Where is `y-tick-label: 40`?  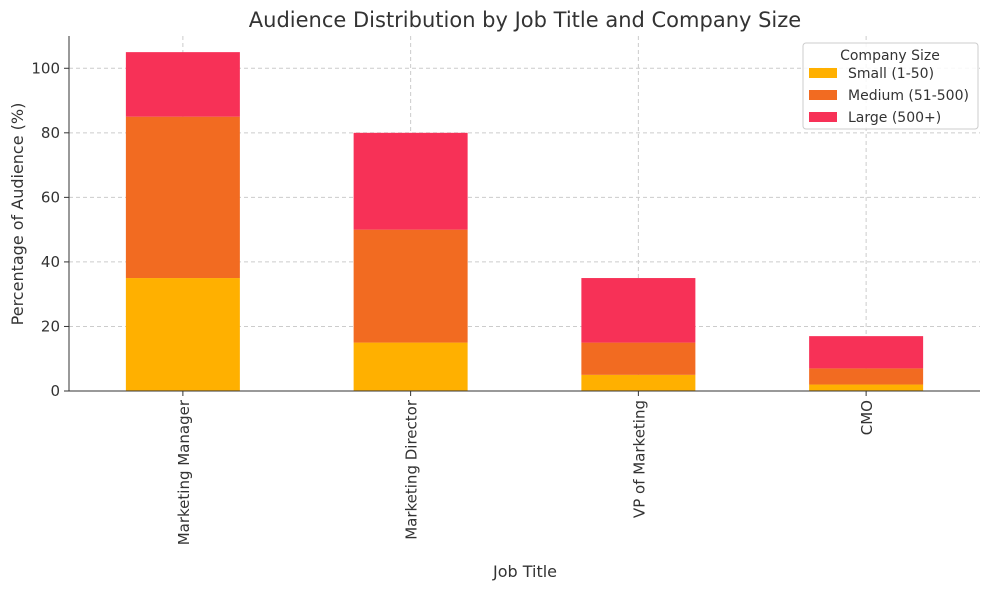 y-tick-label: 40 is located at coordinates (50, 262).